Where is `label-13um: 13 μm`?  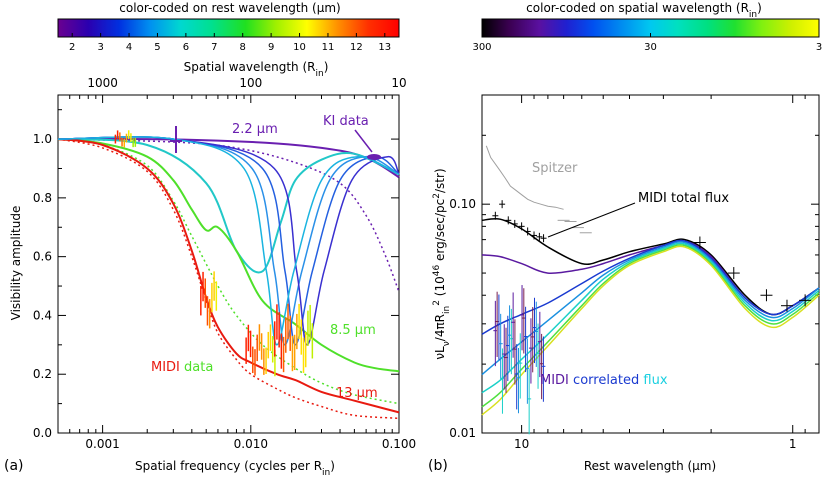
label-13um: 13 μm is located at coordinates (357, 393).